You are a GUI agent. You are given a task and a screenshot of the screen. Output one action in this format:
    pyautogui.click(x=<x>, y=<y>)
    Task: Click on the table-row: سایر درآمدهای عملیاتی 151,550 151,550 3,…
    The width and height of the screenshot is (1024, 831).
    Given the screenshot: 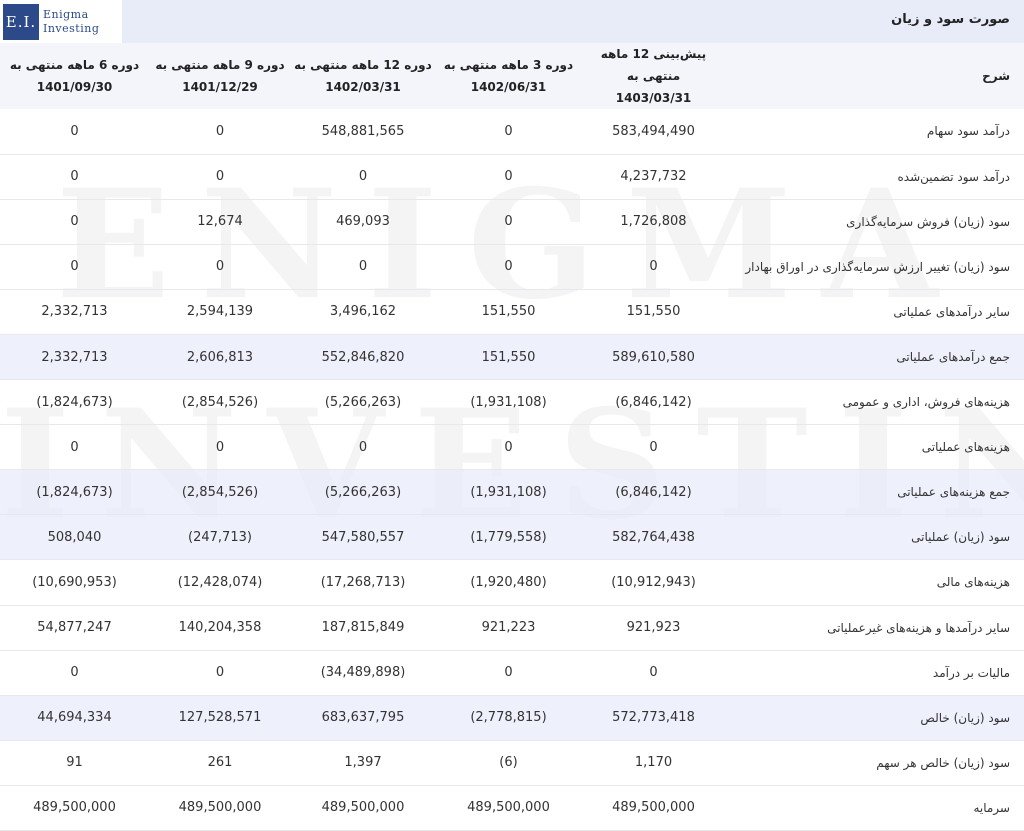 What is the action you would take?
    pyautogui.click(x=512, y=312)
    